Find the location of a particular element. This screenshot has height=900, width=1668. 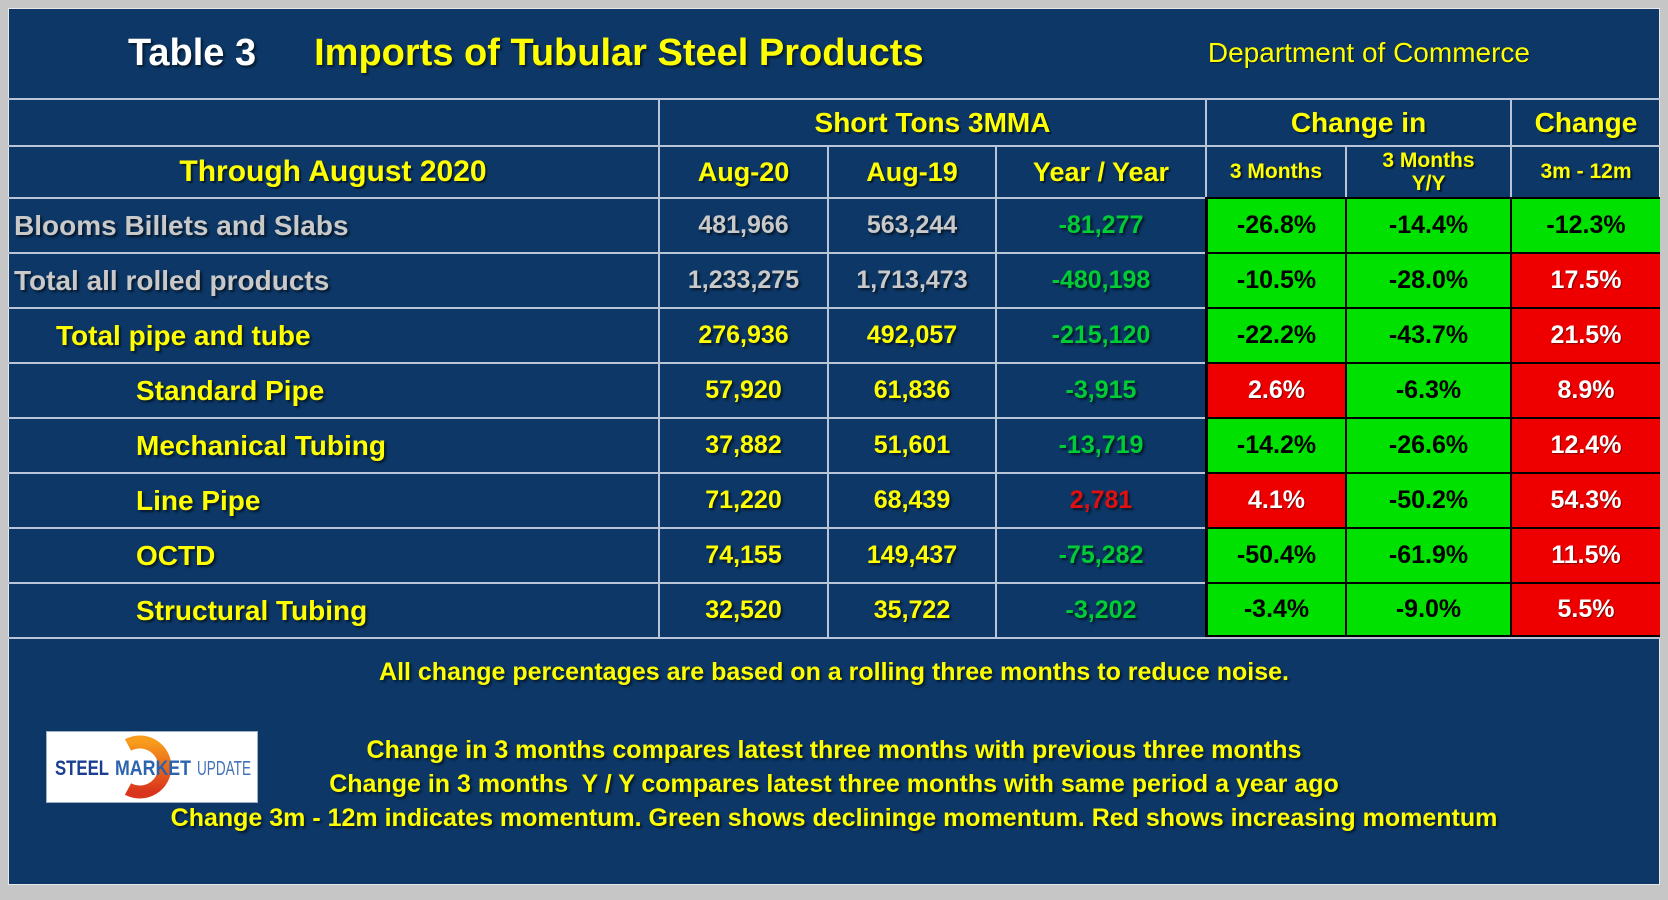

header-col-aug20: Aug-20 is located at coordinates (742, 171).